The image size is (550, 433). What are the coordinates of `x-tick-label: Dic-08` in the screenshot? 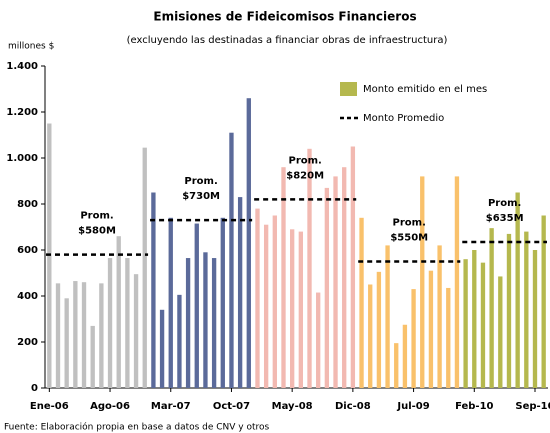 It's located at (353, 406).